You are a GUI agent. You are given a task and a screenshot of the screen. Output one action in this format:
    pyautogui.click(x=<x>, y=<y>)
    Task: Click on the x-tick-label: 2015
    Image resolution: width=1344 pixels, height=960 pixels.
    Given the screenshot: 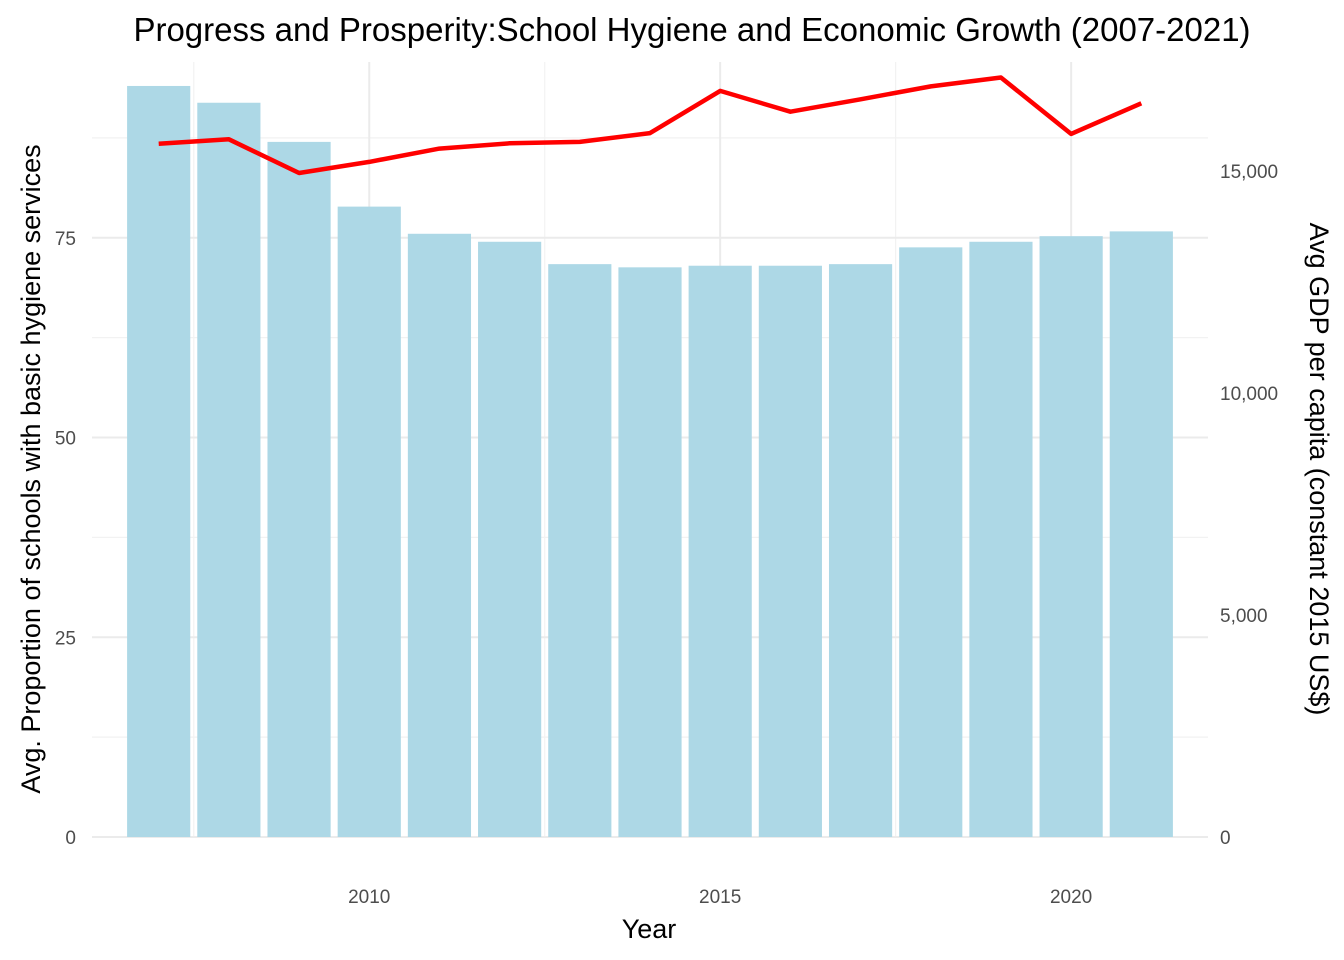 What is the action you would take?
    pyautogui.click(x=720, y=897)
    